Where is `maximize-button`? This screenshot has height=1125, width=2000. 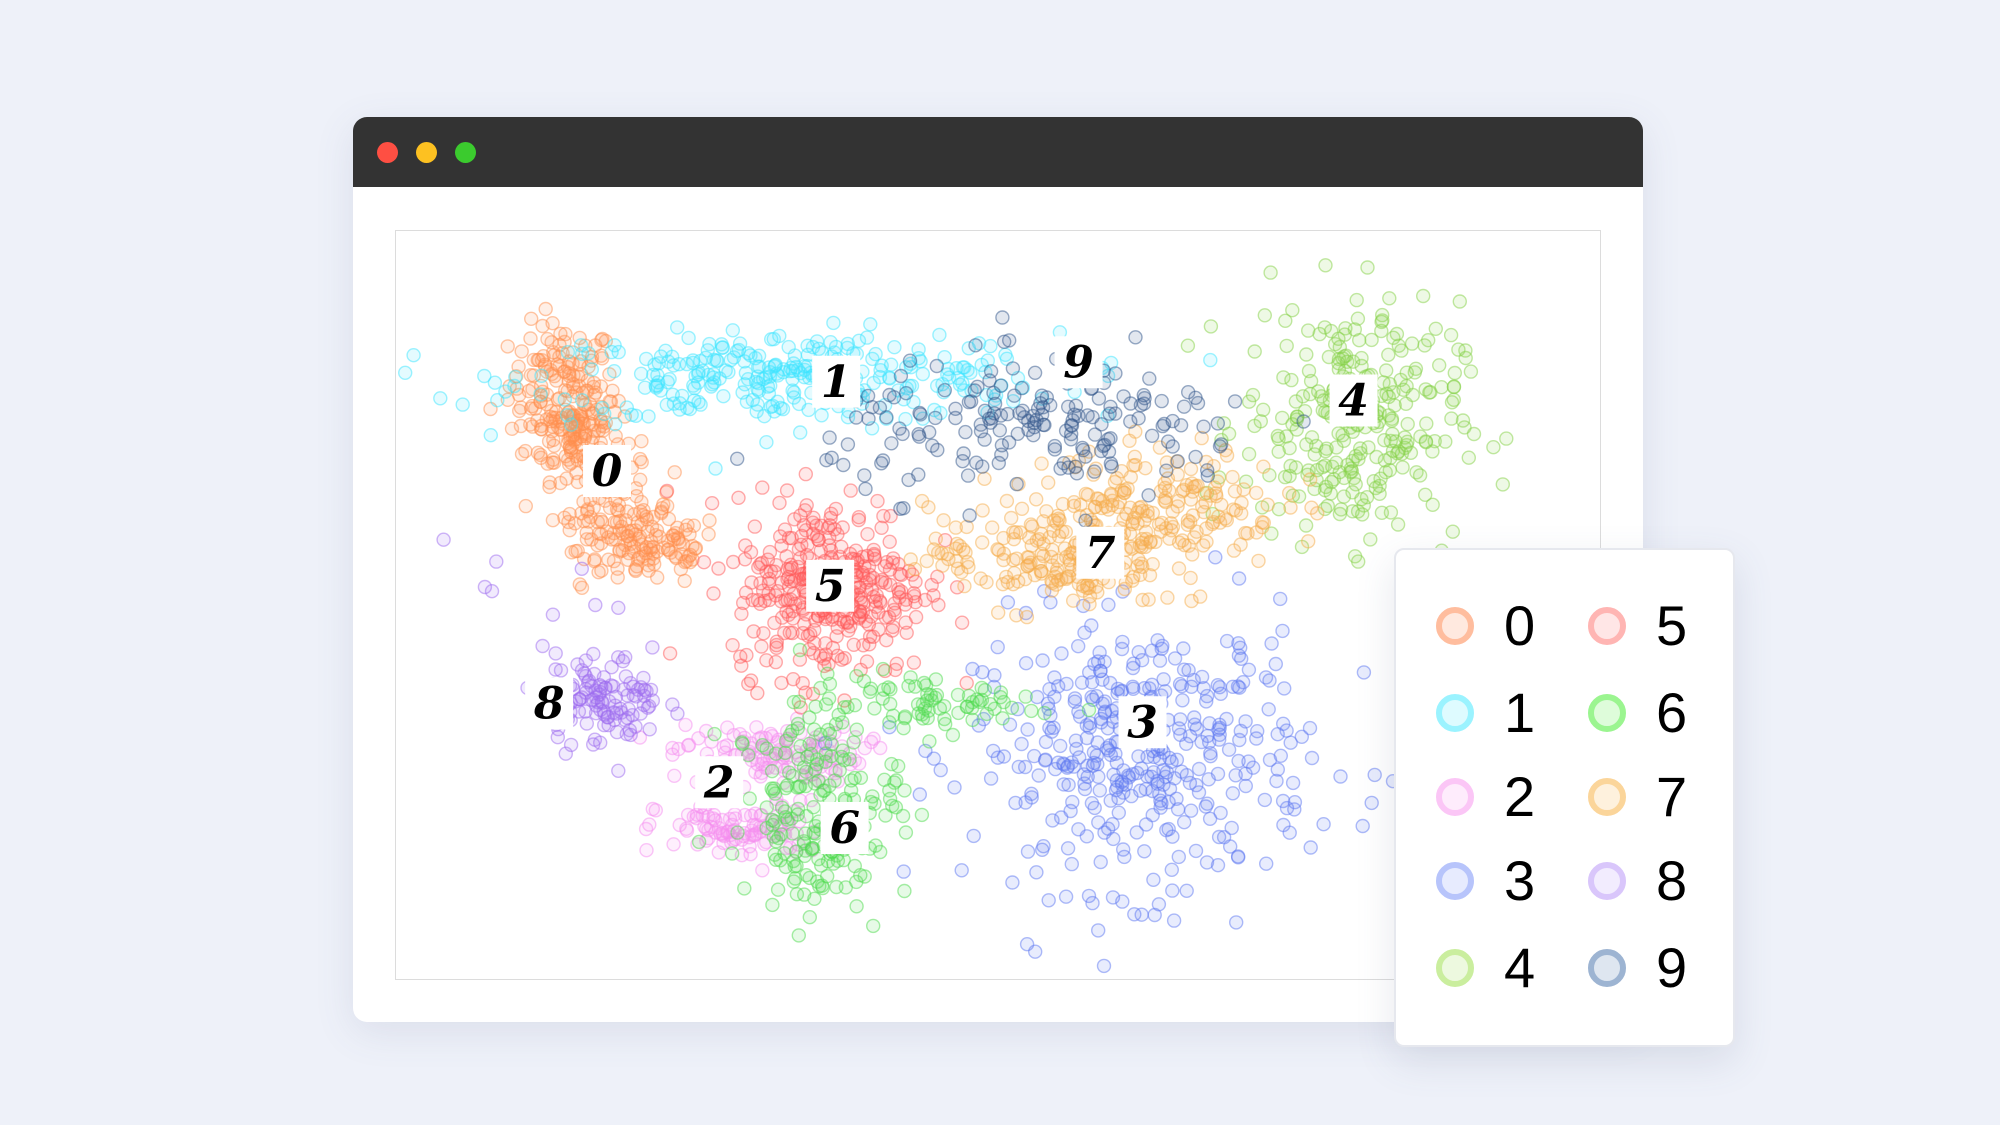 maximize-button is located at coordinates (465, 152).